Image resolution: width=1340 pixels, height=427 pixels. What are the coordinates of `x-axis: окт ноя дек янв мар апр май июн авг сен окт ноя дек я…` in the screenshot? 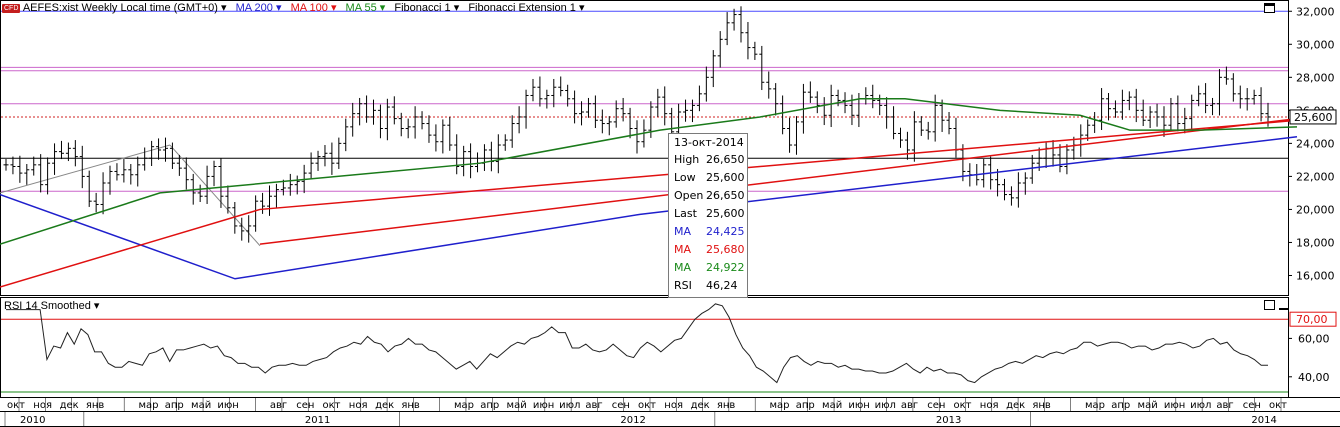 It's located at (645, 412).